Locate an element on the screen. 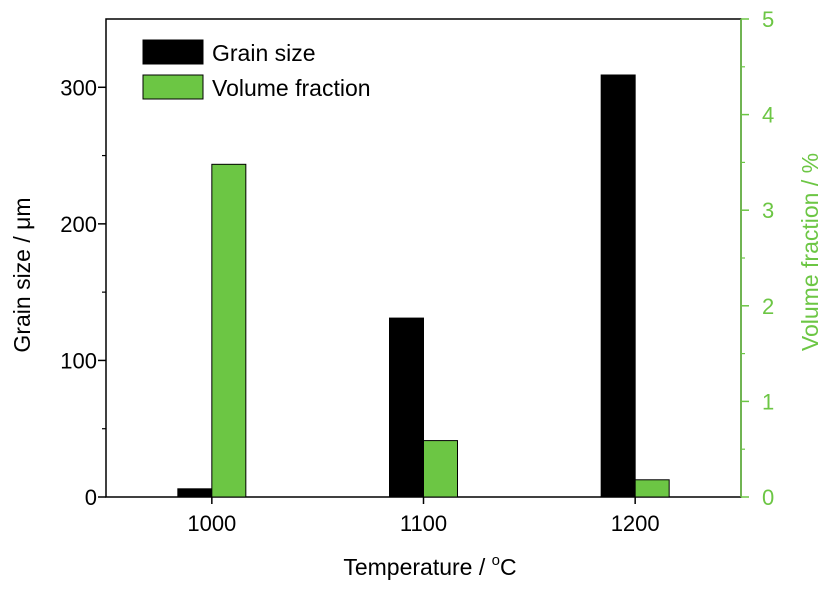 The height and width of the screenshot is (589, 827). degree-superscript: o is located at coordinates (496, 560).